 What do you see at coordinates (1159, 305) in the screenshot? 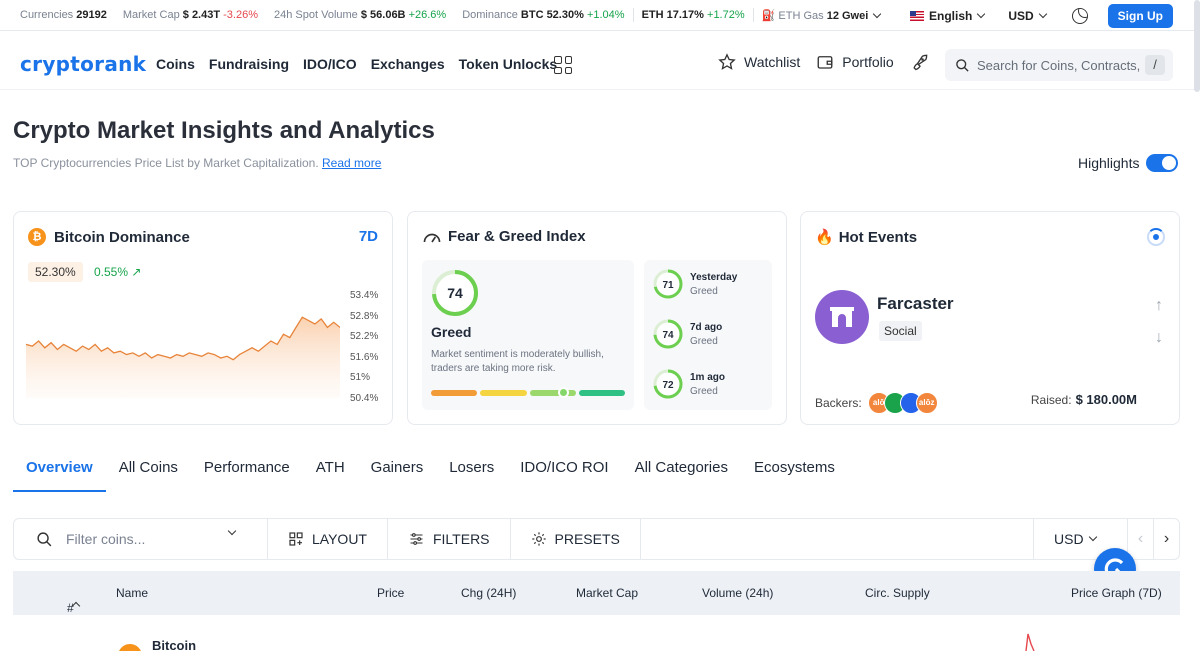
I see `arrow-up-icon: ↑` at bounding box center [1159, 305].